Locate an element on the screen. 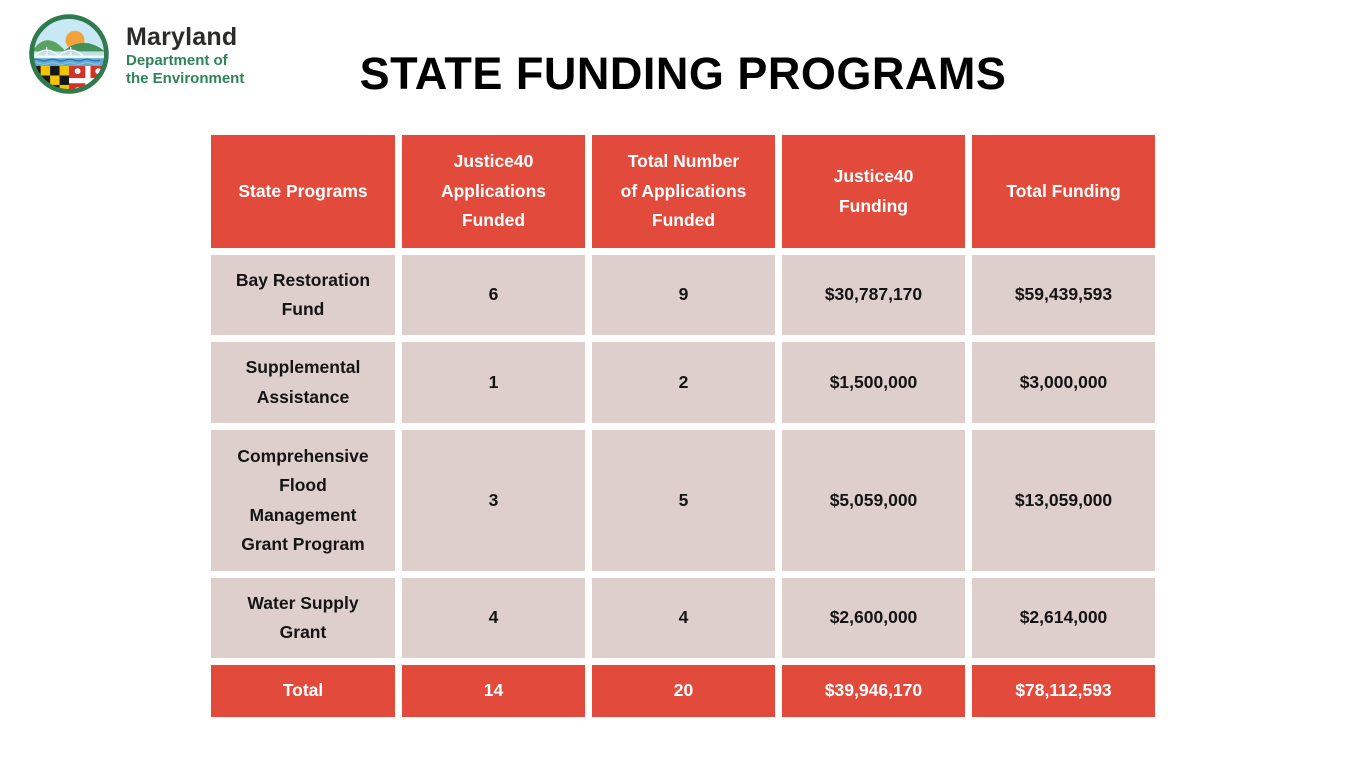 Image resolution: width=1366 pixels, height=768 pixels. total-funding-cell: $2,614,000 is located at coordinates (1063, 618).